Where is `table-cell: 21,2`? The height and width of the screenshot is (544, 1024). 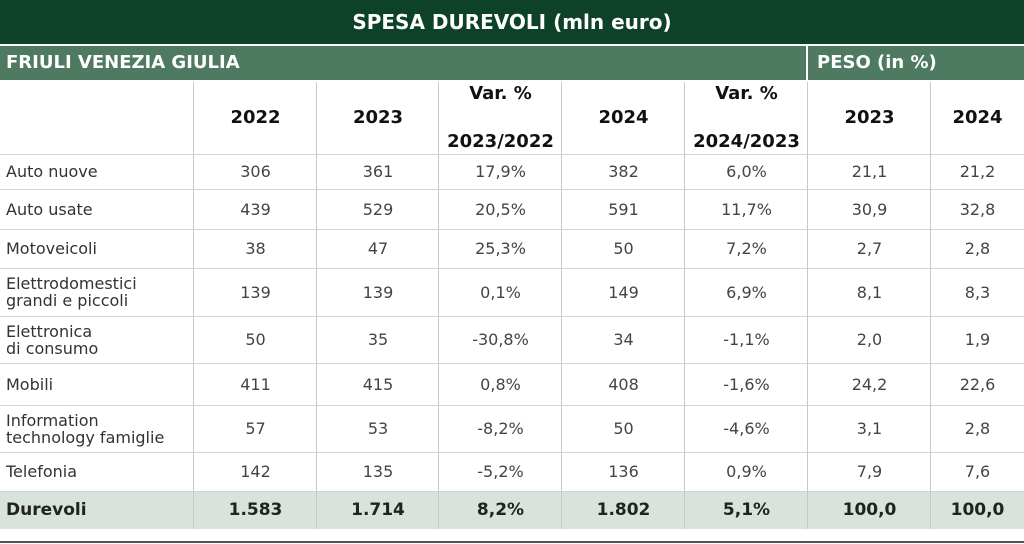 table-cell: 21,2 is located at coordinates (977, 171).